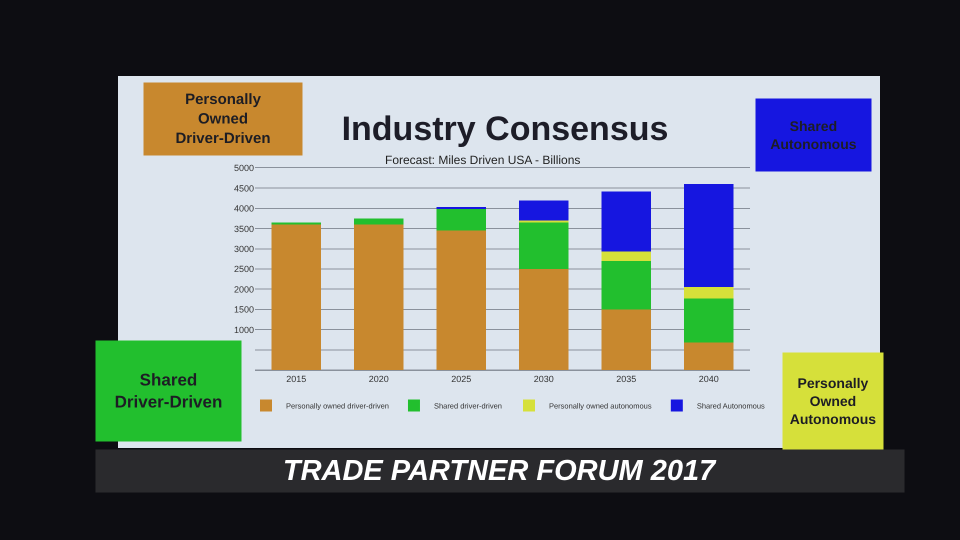 Image resolution: width=960 pixels, height=540 pixels. I want to click on text: Personally Owned Autonomous, so click(833, 401).